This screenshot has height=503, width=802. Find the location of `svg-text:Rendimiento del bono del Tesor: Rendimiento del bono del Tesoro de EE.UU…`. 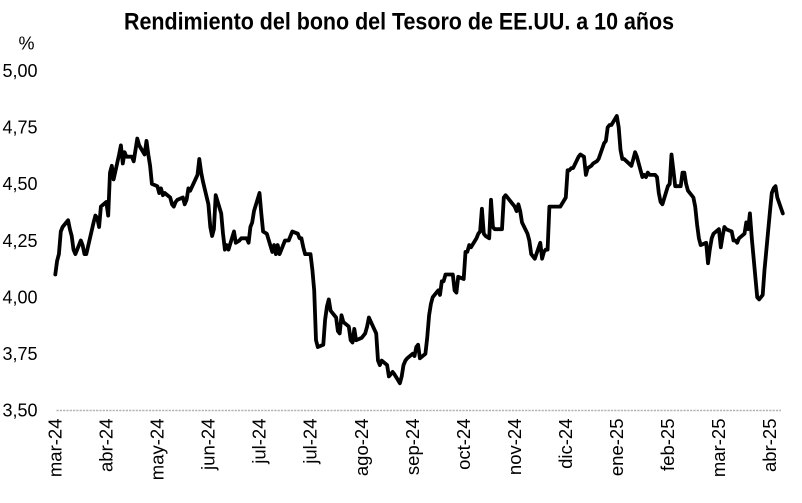

svg-text:Rendimiento del bono del Tesor: Rendimiento del bono del Tesoro de EE.UU… is located at coordinates (399, 22).